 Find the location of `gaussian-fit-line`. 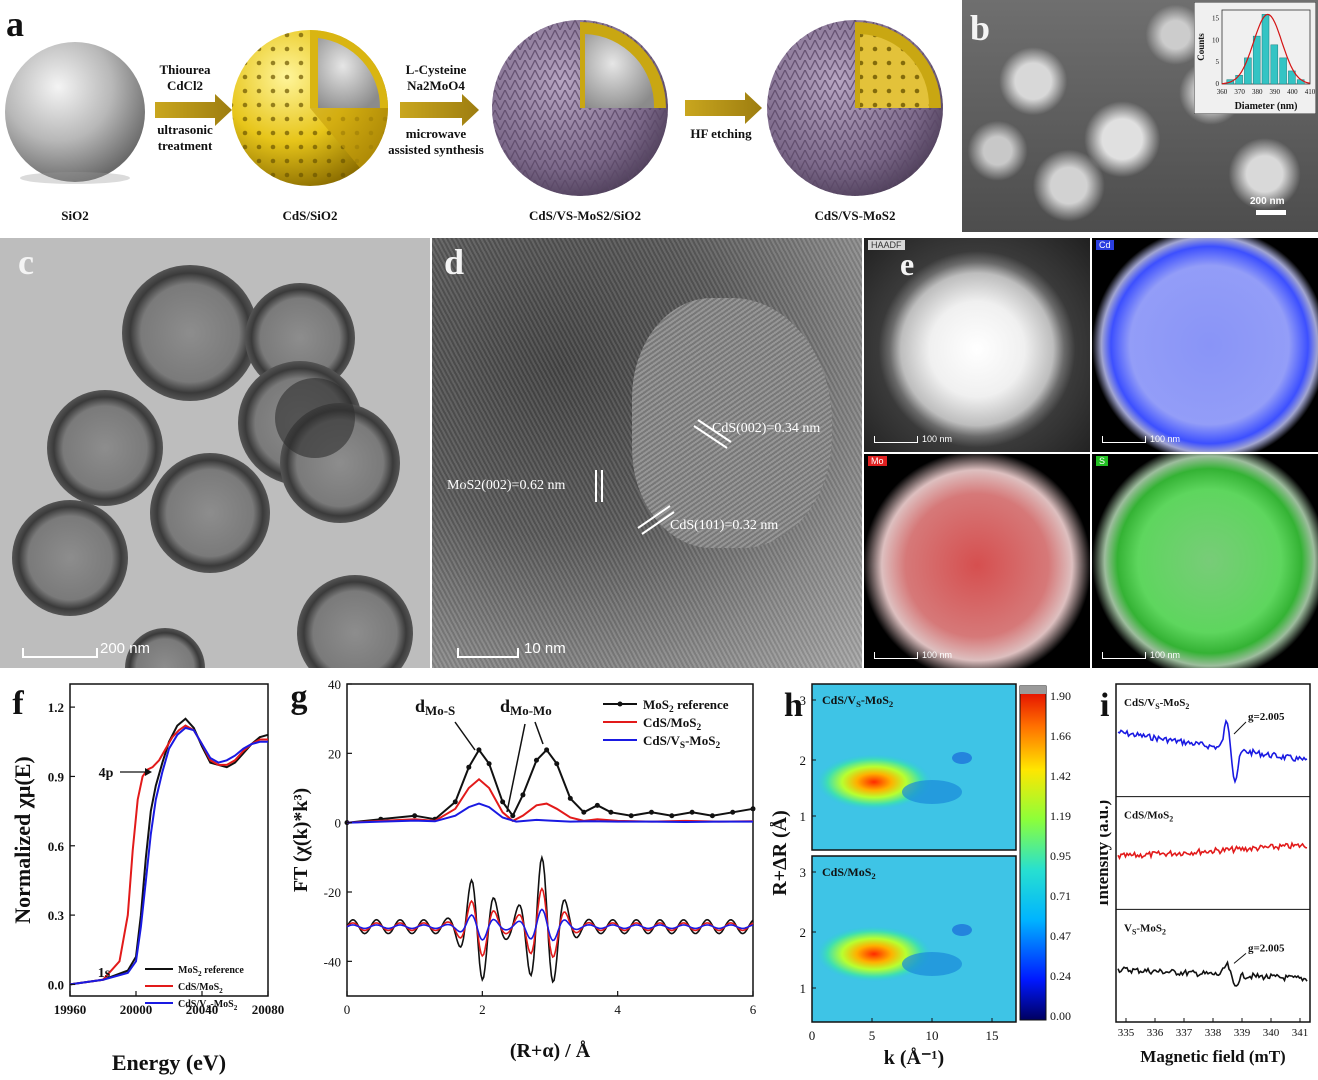

gaussian-fit-line is located at coordinates (1266, 49).